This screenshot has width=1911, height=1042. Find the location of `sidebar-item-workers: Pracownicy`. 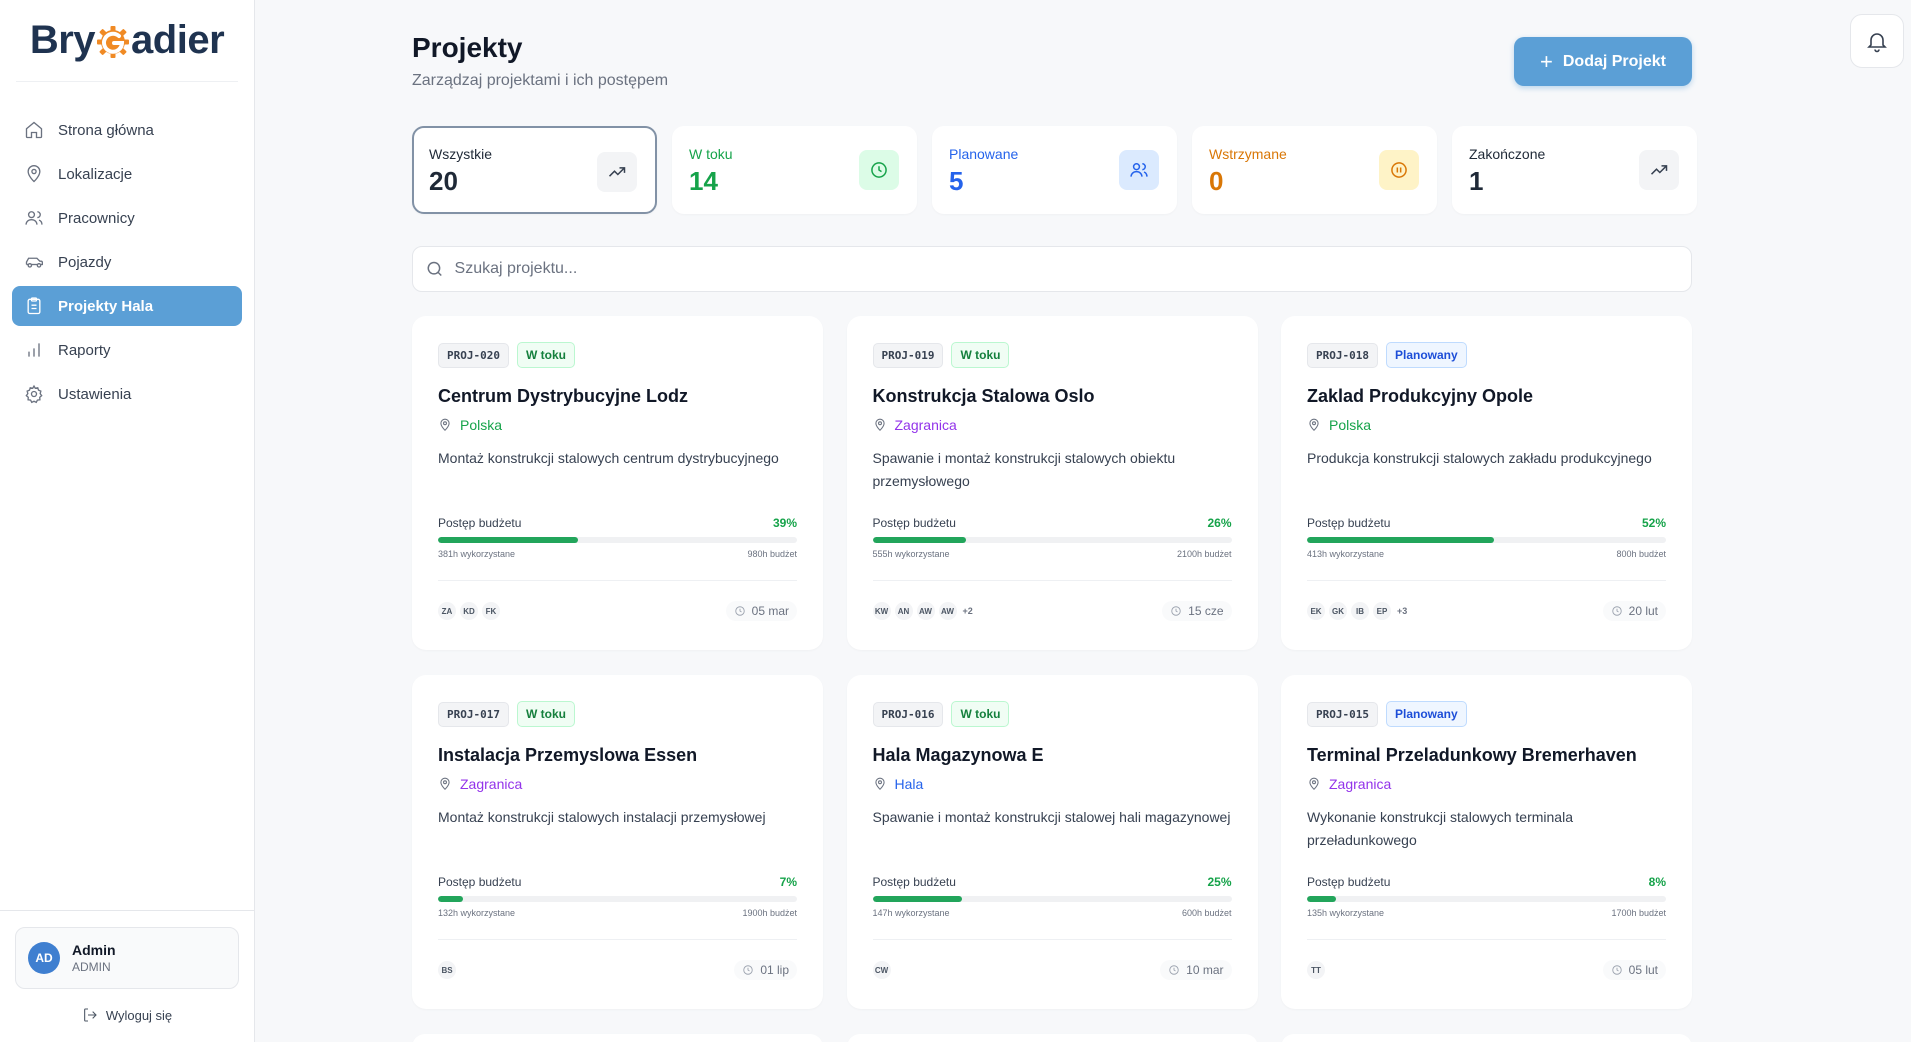

sidebar-item-workers: Pracownicy is located at coordinates (127, 218).